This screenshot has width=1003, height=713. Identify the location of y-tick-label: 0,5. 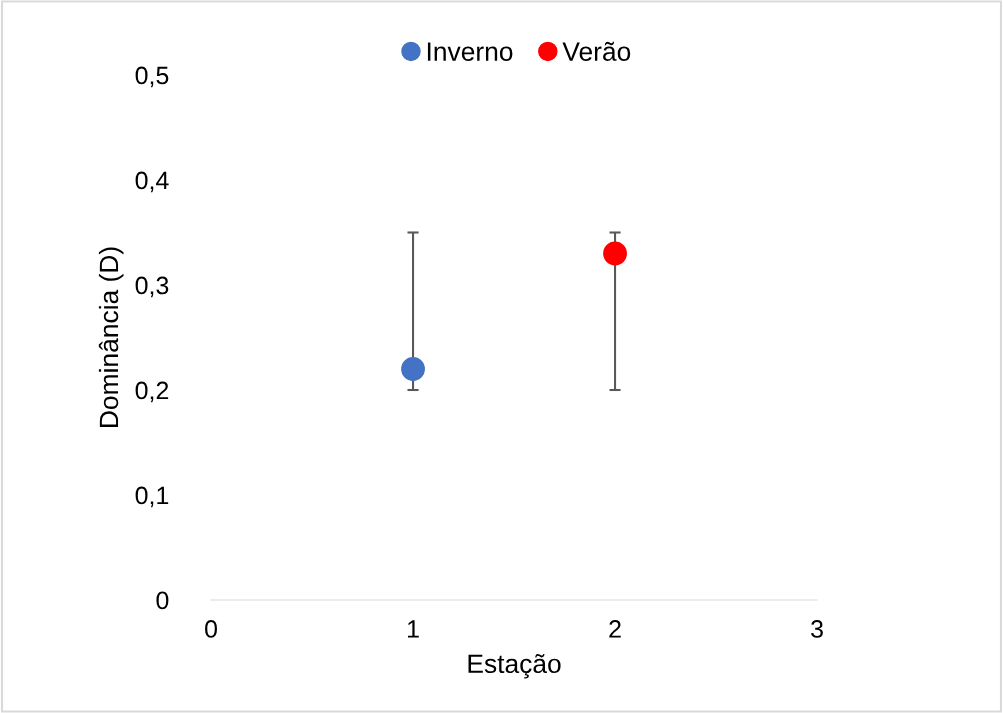
(152, 77).